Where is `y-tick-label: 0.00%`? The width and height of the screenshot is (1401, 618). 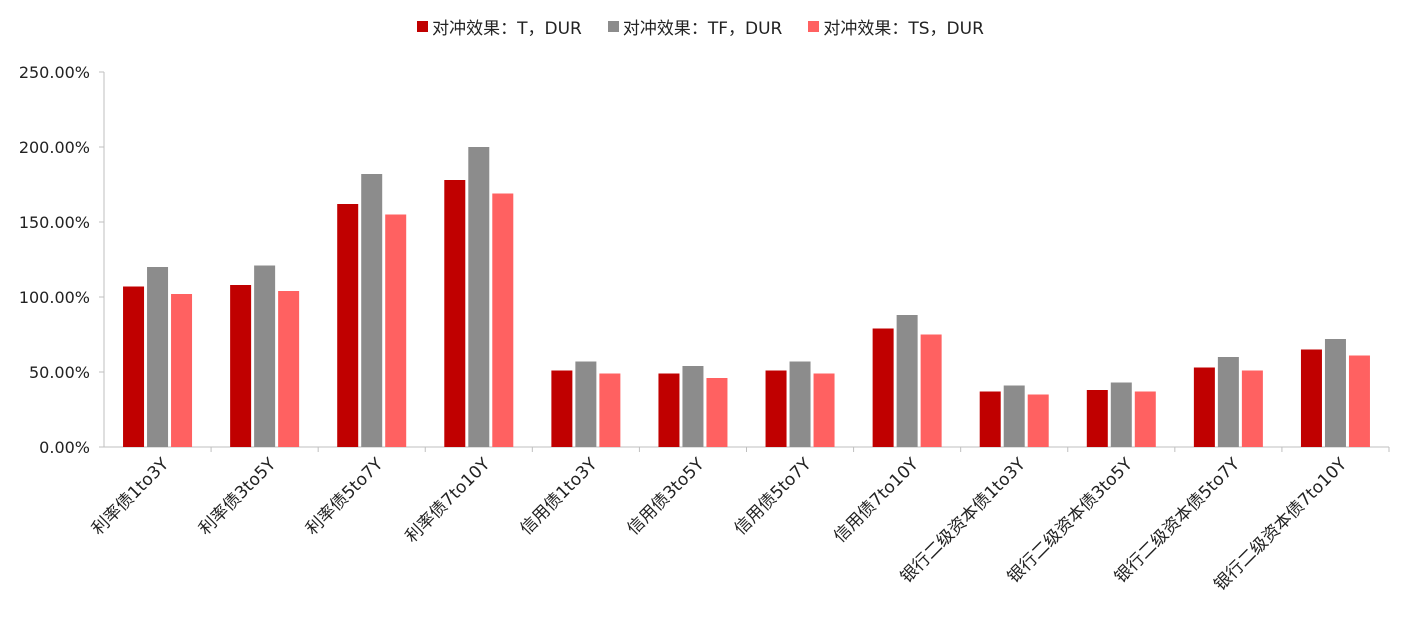 y-tick-label: 0.00% is located at coordinates (64, 447).